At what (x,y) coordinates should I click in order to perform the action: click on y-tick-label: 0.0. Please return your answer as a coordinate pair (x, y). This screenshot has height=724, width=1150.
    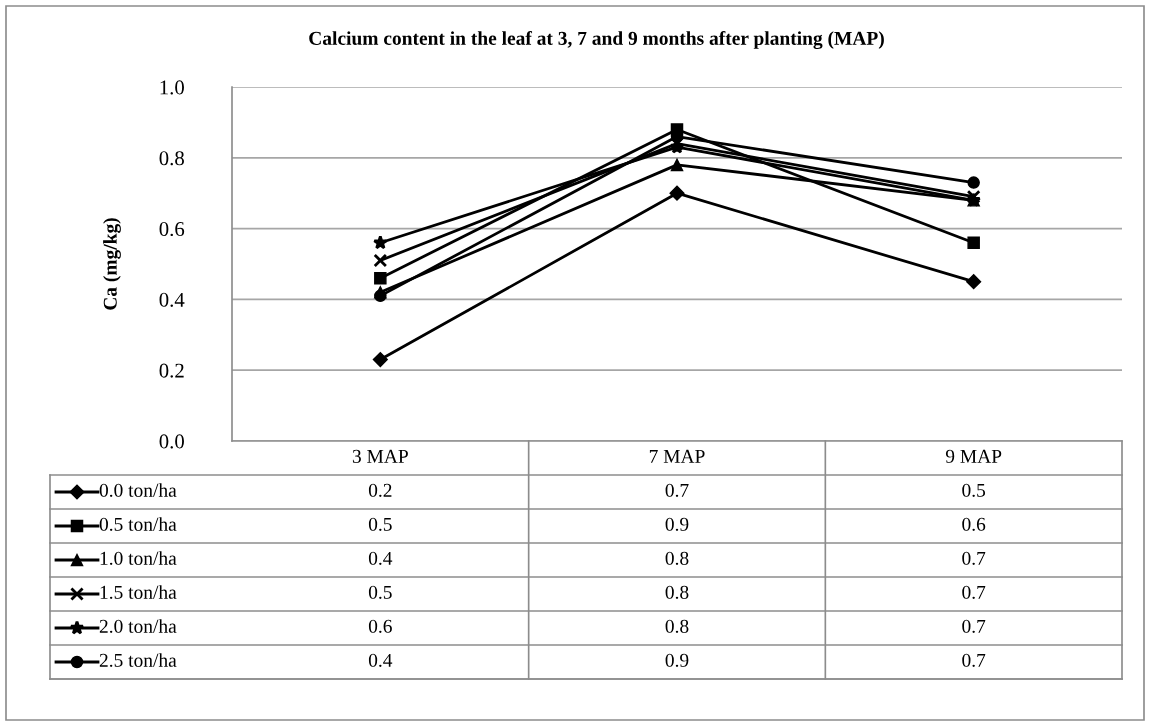
    Looking at the image, I should click on (171, 441).